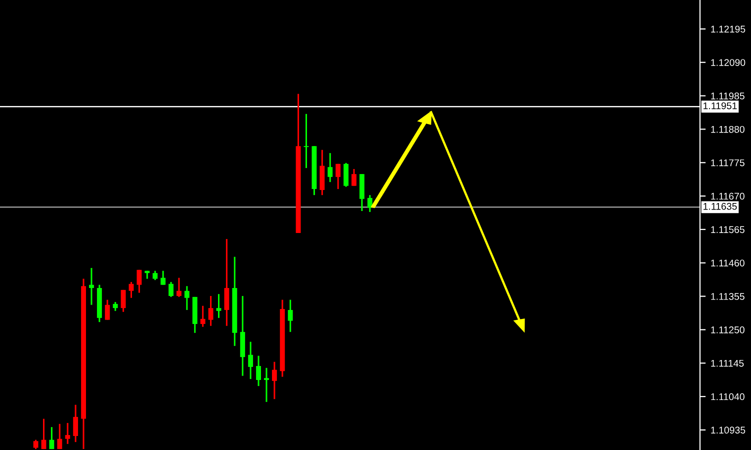 The width and height of the screenshot is (751, 450). What do you see at coordinates (727, 129) in the screenshot?
I see `y-tick-label: 1.11880` at bounding box center [727, 129].